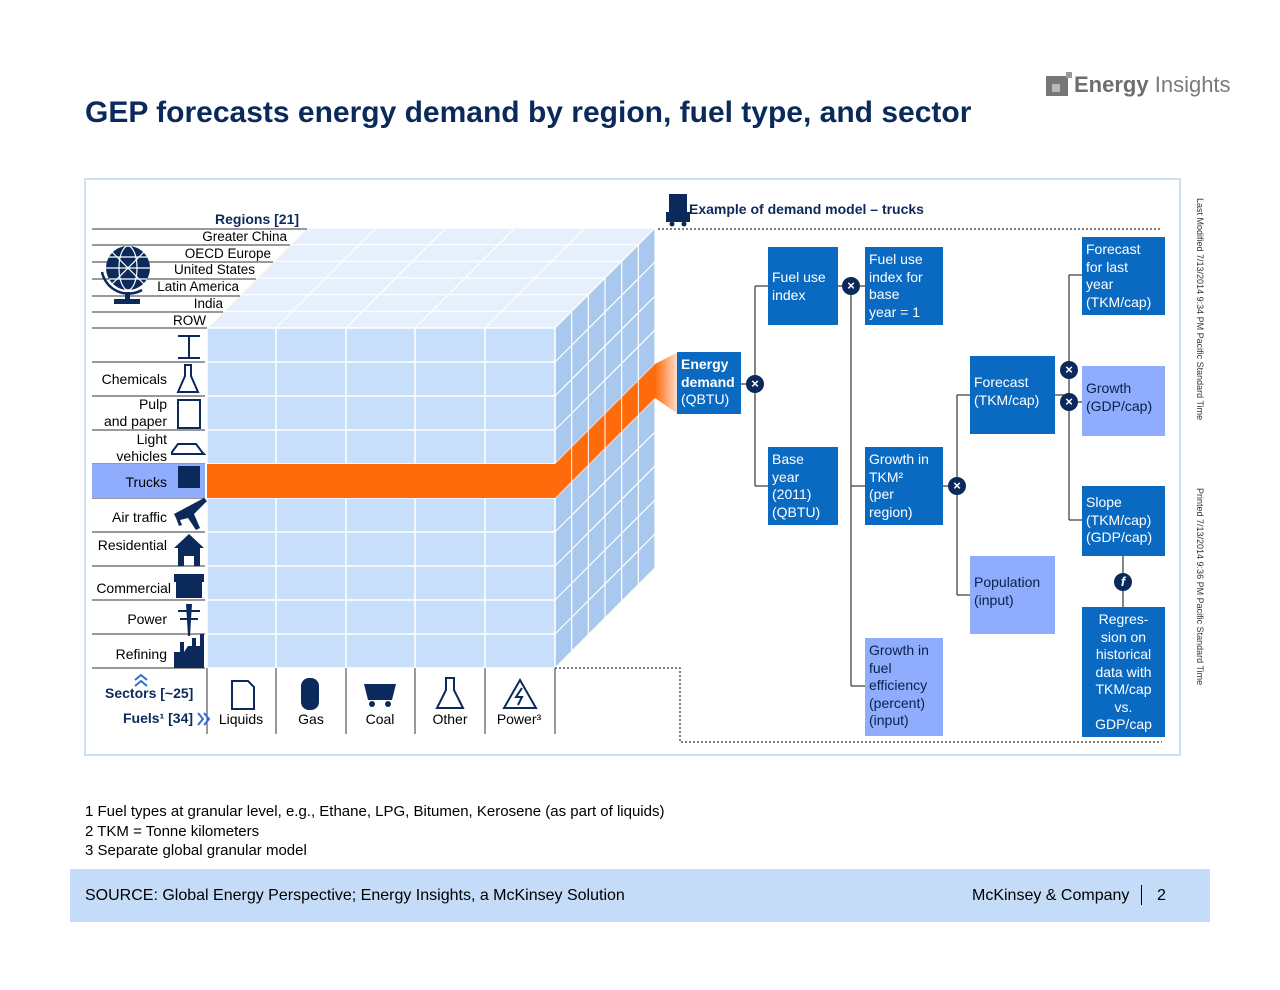 This screenshot has height=990, width=1280. What do you see at coordinates (1012, 595) in the screenshot?
I see `population-box: Population (input)` at bounding box center [1012, 595].